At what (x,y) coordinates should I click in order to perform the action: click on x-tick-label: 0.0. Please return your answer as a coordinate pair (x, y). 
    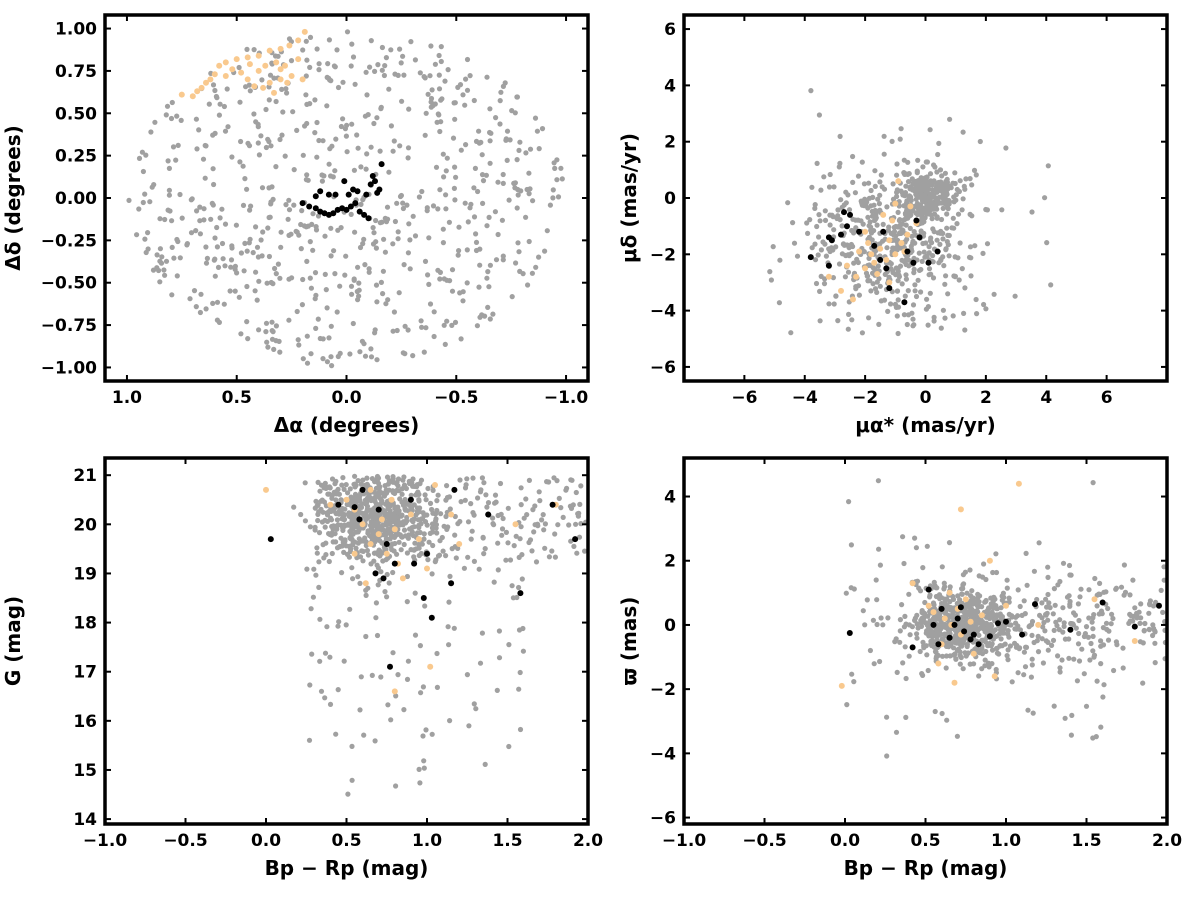
    Looking at the image, I should click on (266, 841).